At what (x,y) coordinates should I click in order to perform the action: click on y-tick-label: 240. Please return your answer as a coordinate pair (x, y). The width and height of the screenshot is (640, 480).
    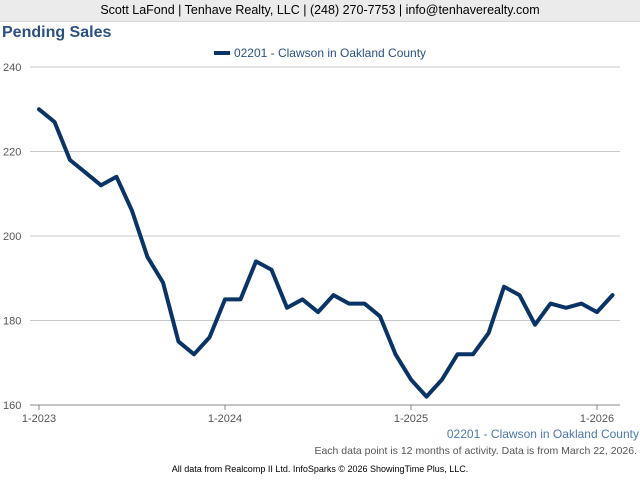
    Looking at the image, I should click on (12, 68).